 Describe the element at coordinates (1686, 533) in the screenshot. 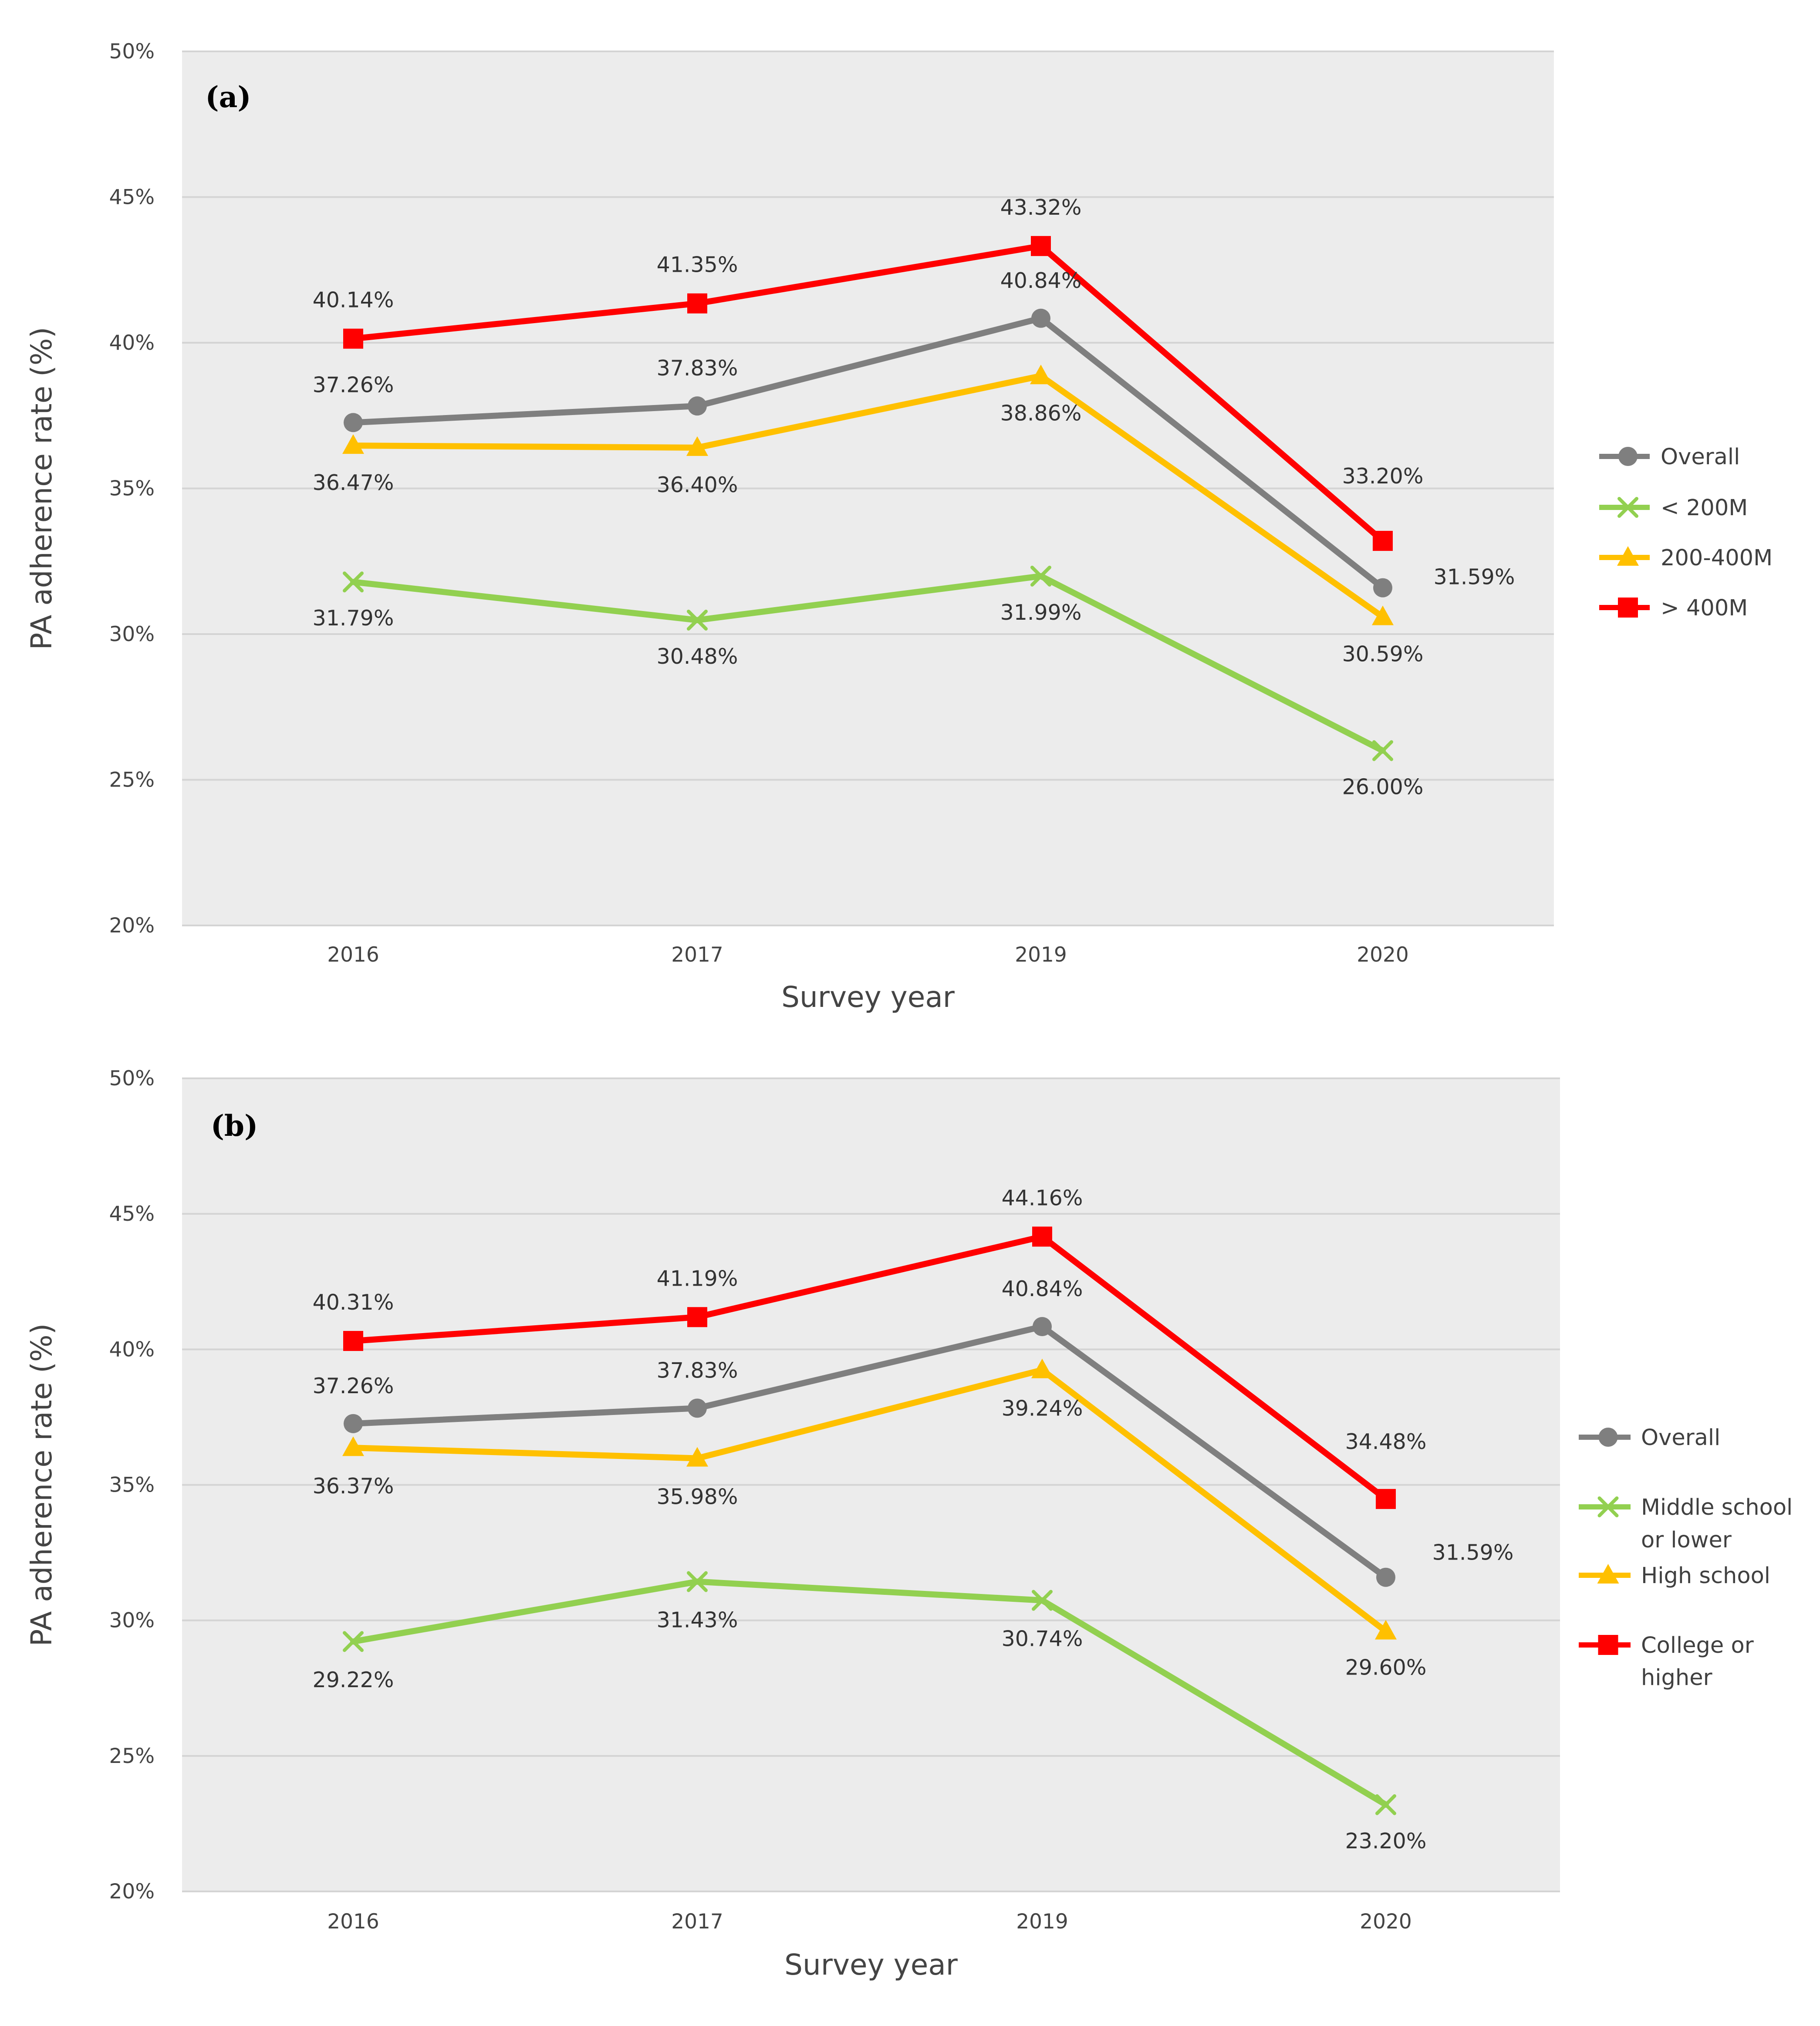

I see `legend: Overall < 200M 200-400M > 400M` at that location.